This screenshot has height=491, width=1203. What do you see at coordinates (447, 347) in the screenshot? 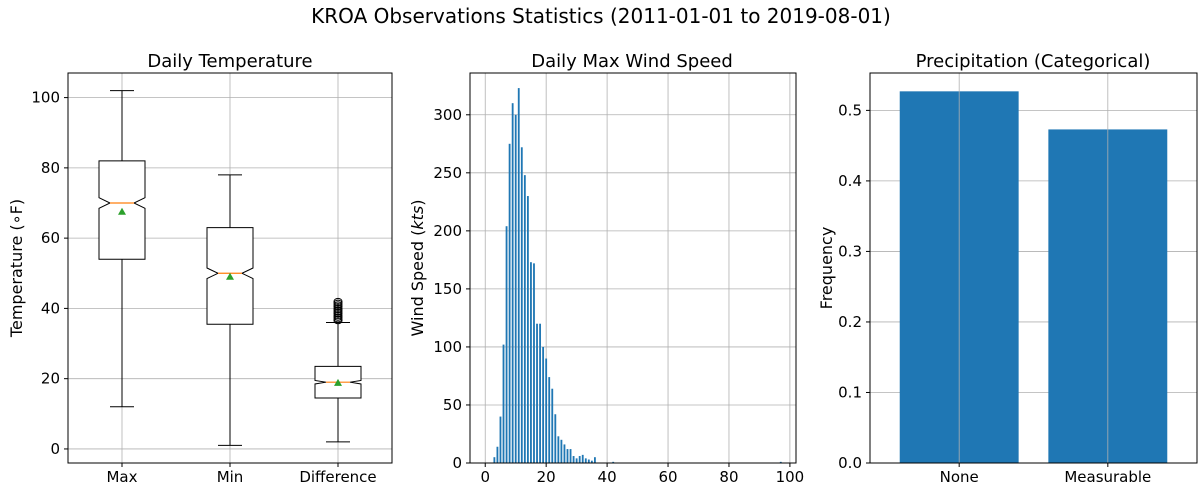
I see `wind-y-tick-label: 100` at bounding box center [447, 347].